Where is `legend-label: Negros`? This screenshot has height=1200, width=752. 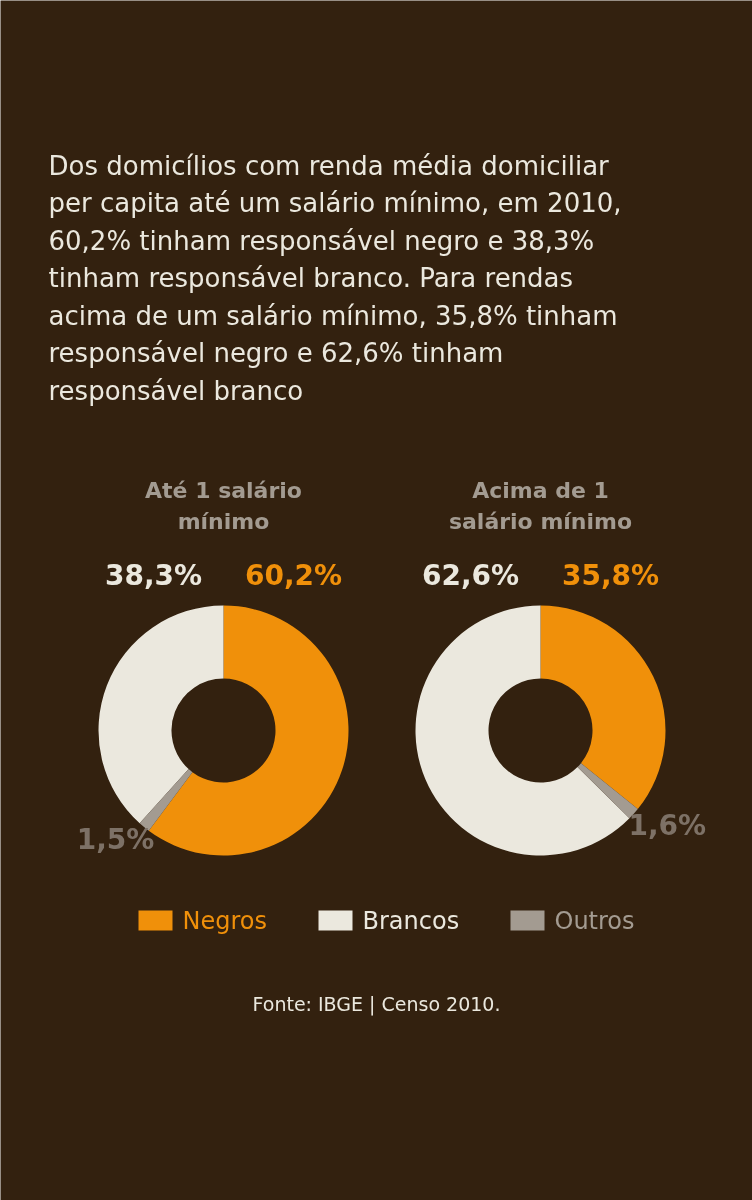 legend-label: Negros is located at coordinates (224, 920).